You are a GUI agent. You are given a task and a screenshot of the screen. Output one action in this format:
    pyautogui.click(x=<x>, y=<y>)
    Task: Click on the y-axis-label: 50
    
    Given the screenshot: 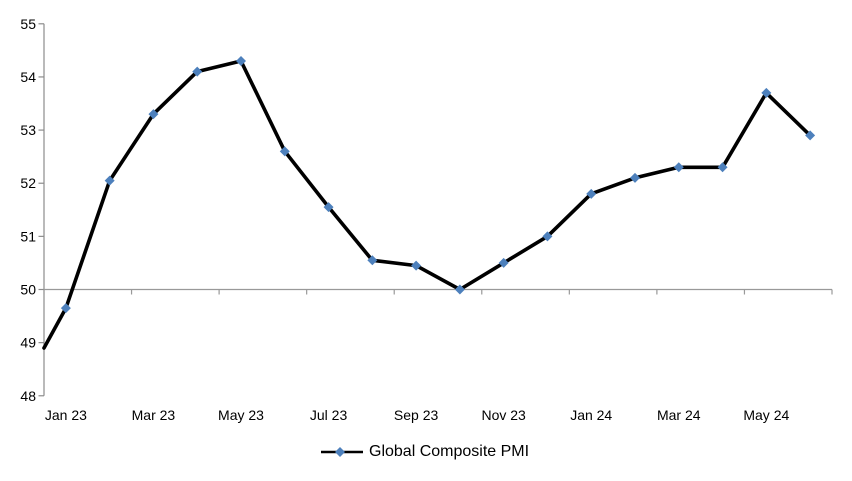 What is the action you would take?
    pyautogui.click(x=28, y=290)
    